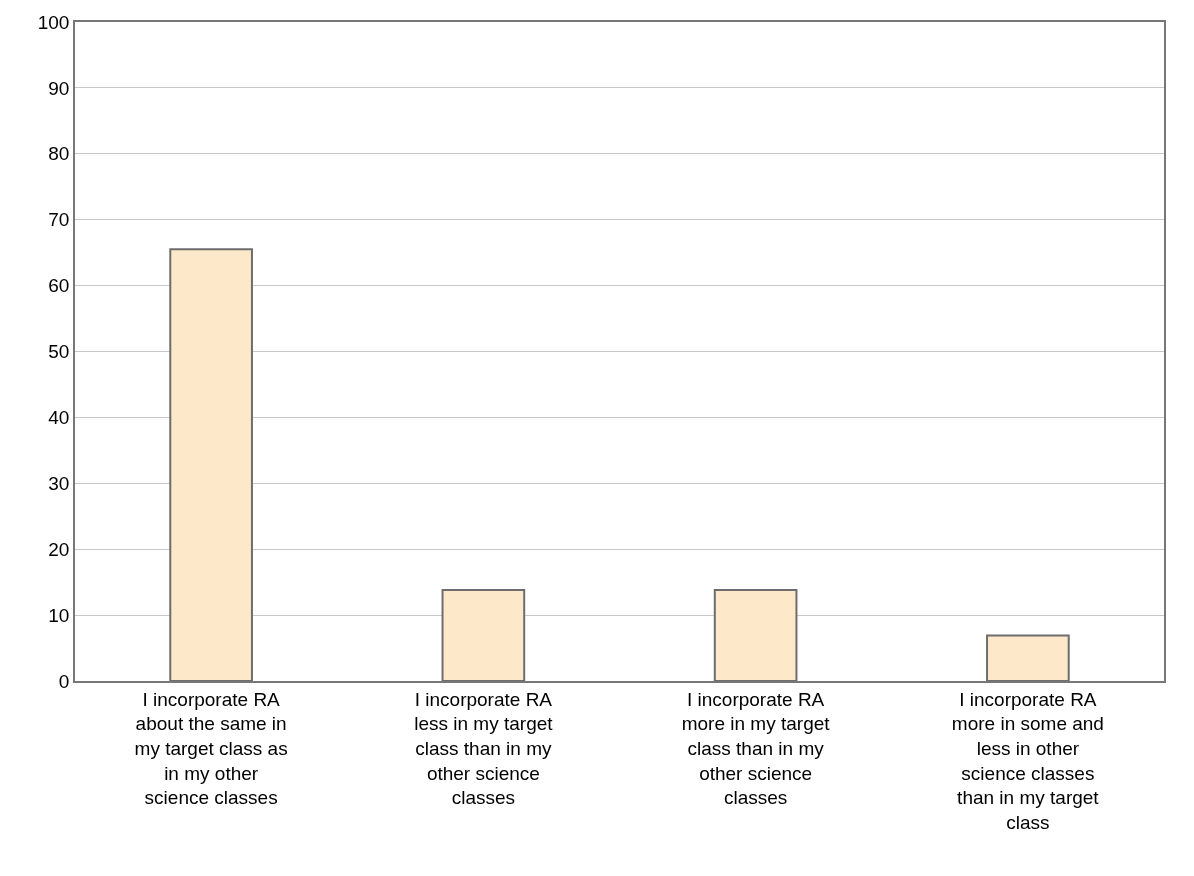 The height and width of the screenshot is (876, 1194). Describe the element at coordinates (59, 615) in the screenshot. I see `y-tick-label: 10` at that location.